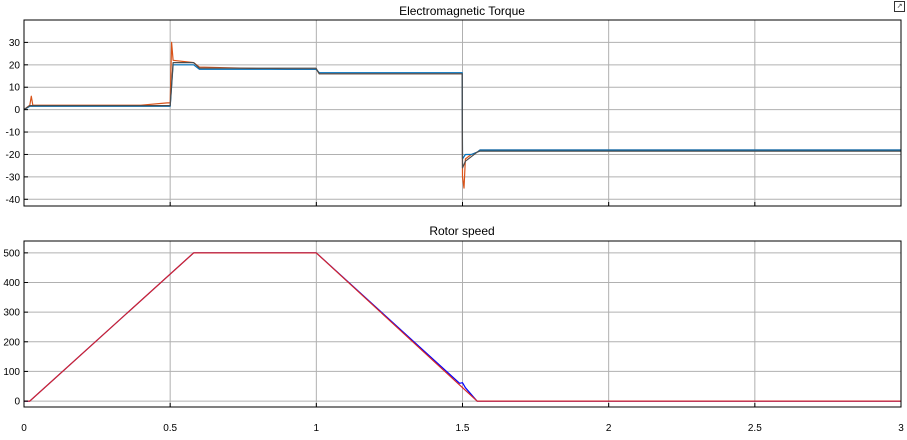 Image resolution: width=907 pixels, height=440 pixels. I want to click on rotor-speed-ytick-label-5: 0, so click(17, 402).